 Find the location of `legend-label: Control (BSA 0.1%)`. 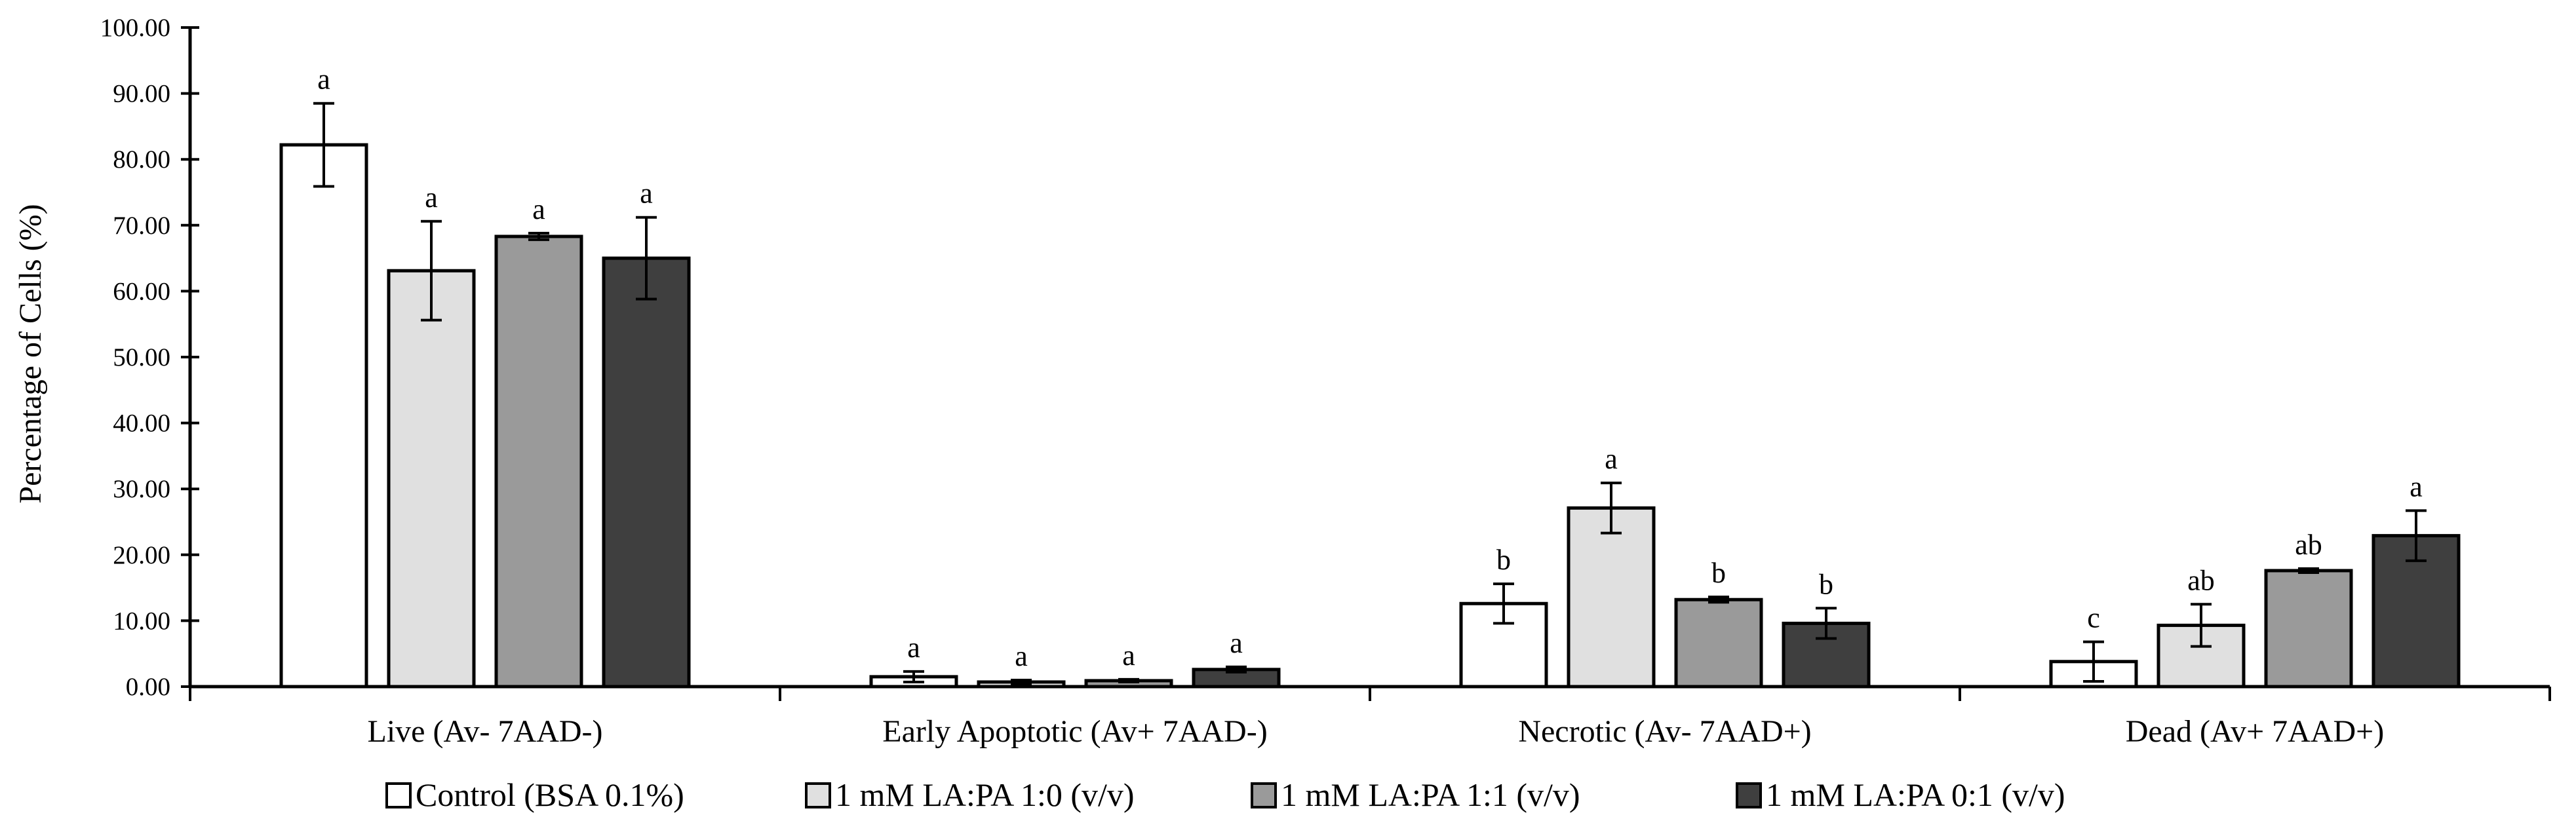

legend-label: Control (BSA 0.1%) is located at coordinates (550, 794).